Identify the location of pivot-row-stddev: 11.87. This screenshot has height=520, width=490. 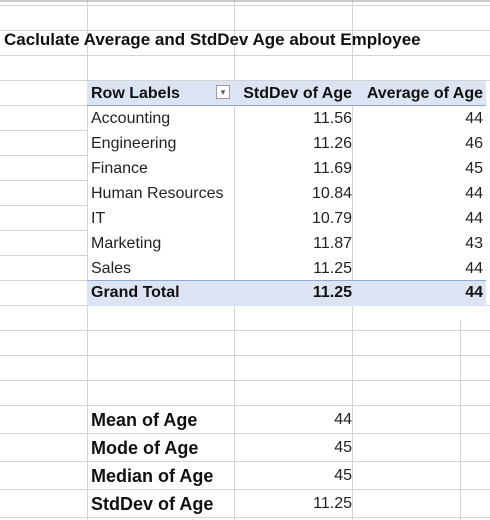
(332, 243).